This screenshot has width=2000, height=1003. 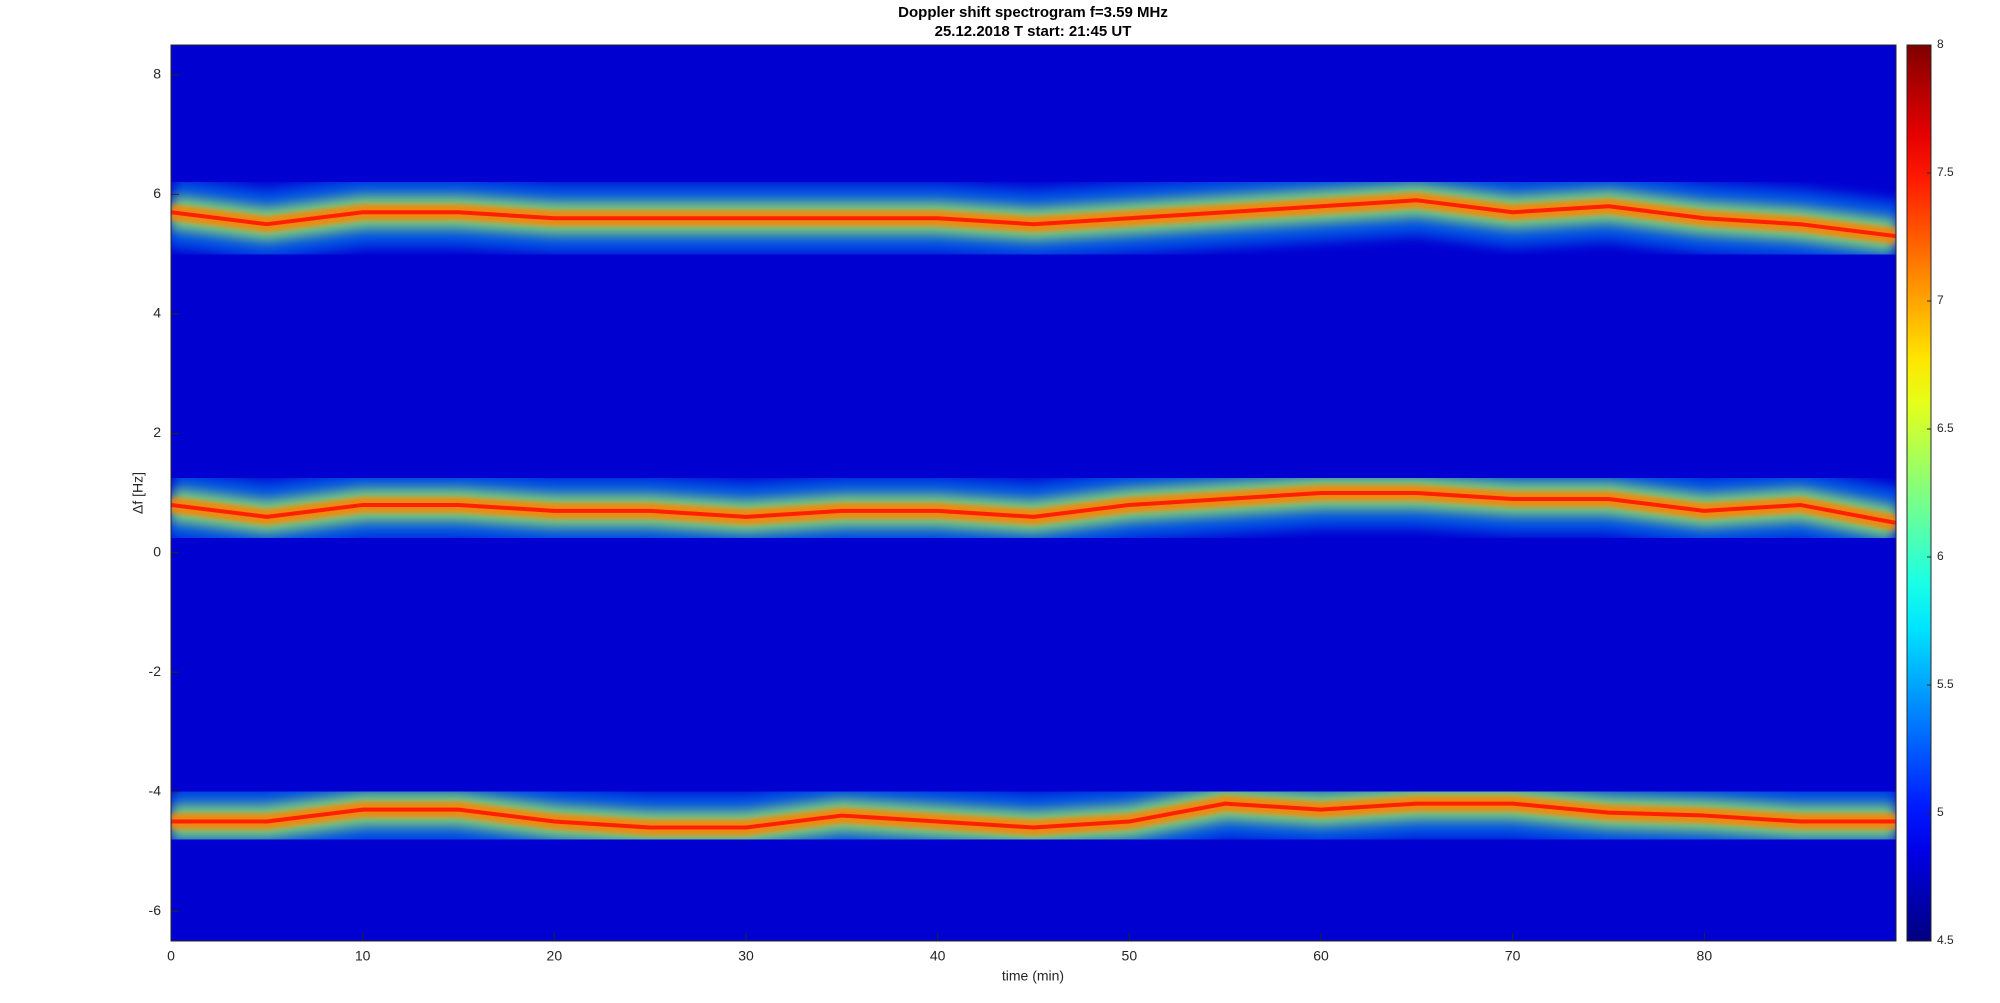 I want to click on colorbar-tick-label: 6.5, so click(x=1945, y=428).